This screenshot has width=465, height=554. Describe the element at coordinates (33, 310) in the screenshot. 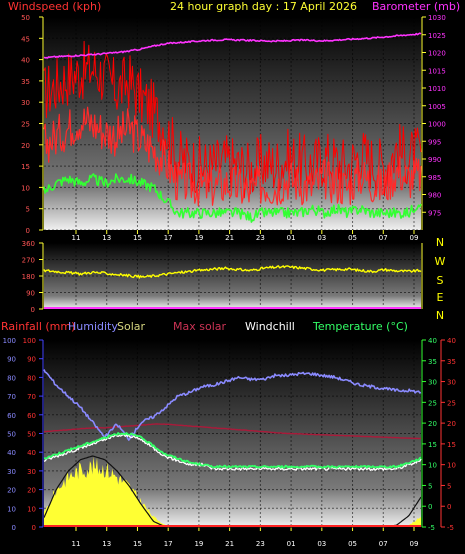

I see `dir-y-tick-label: 0` at that location.